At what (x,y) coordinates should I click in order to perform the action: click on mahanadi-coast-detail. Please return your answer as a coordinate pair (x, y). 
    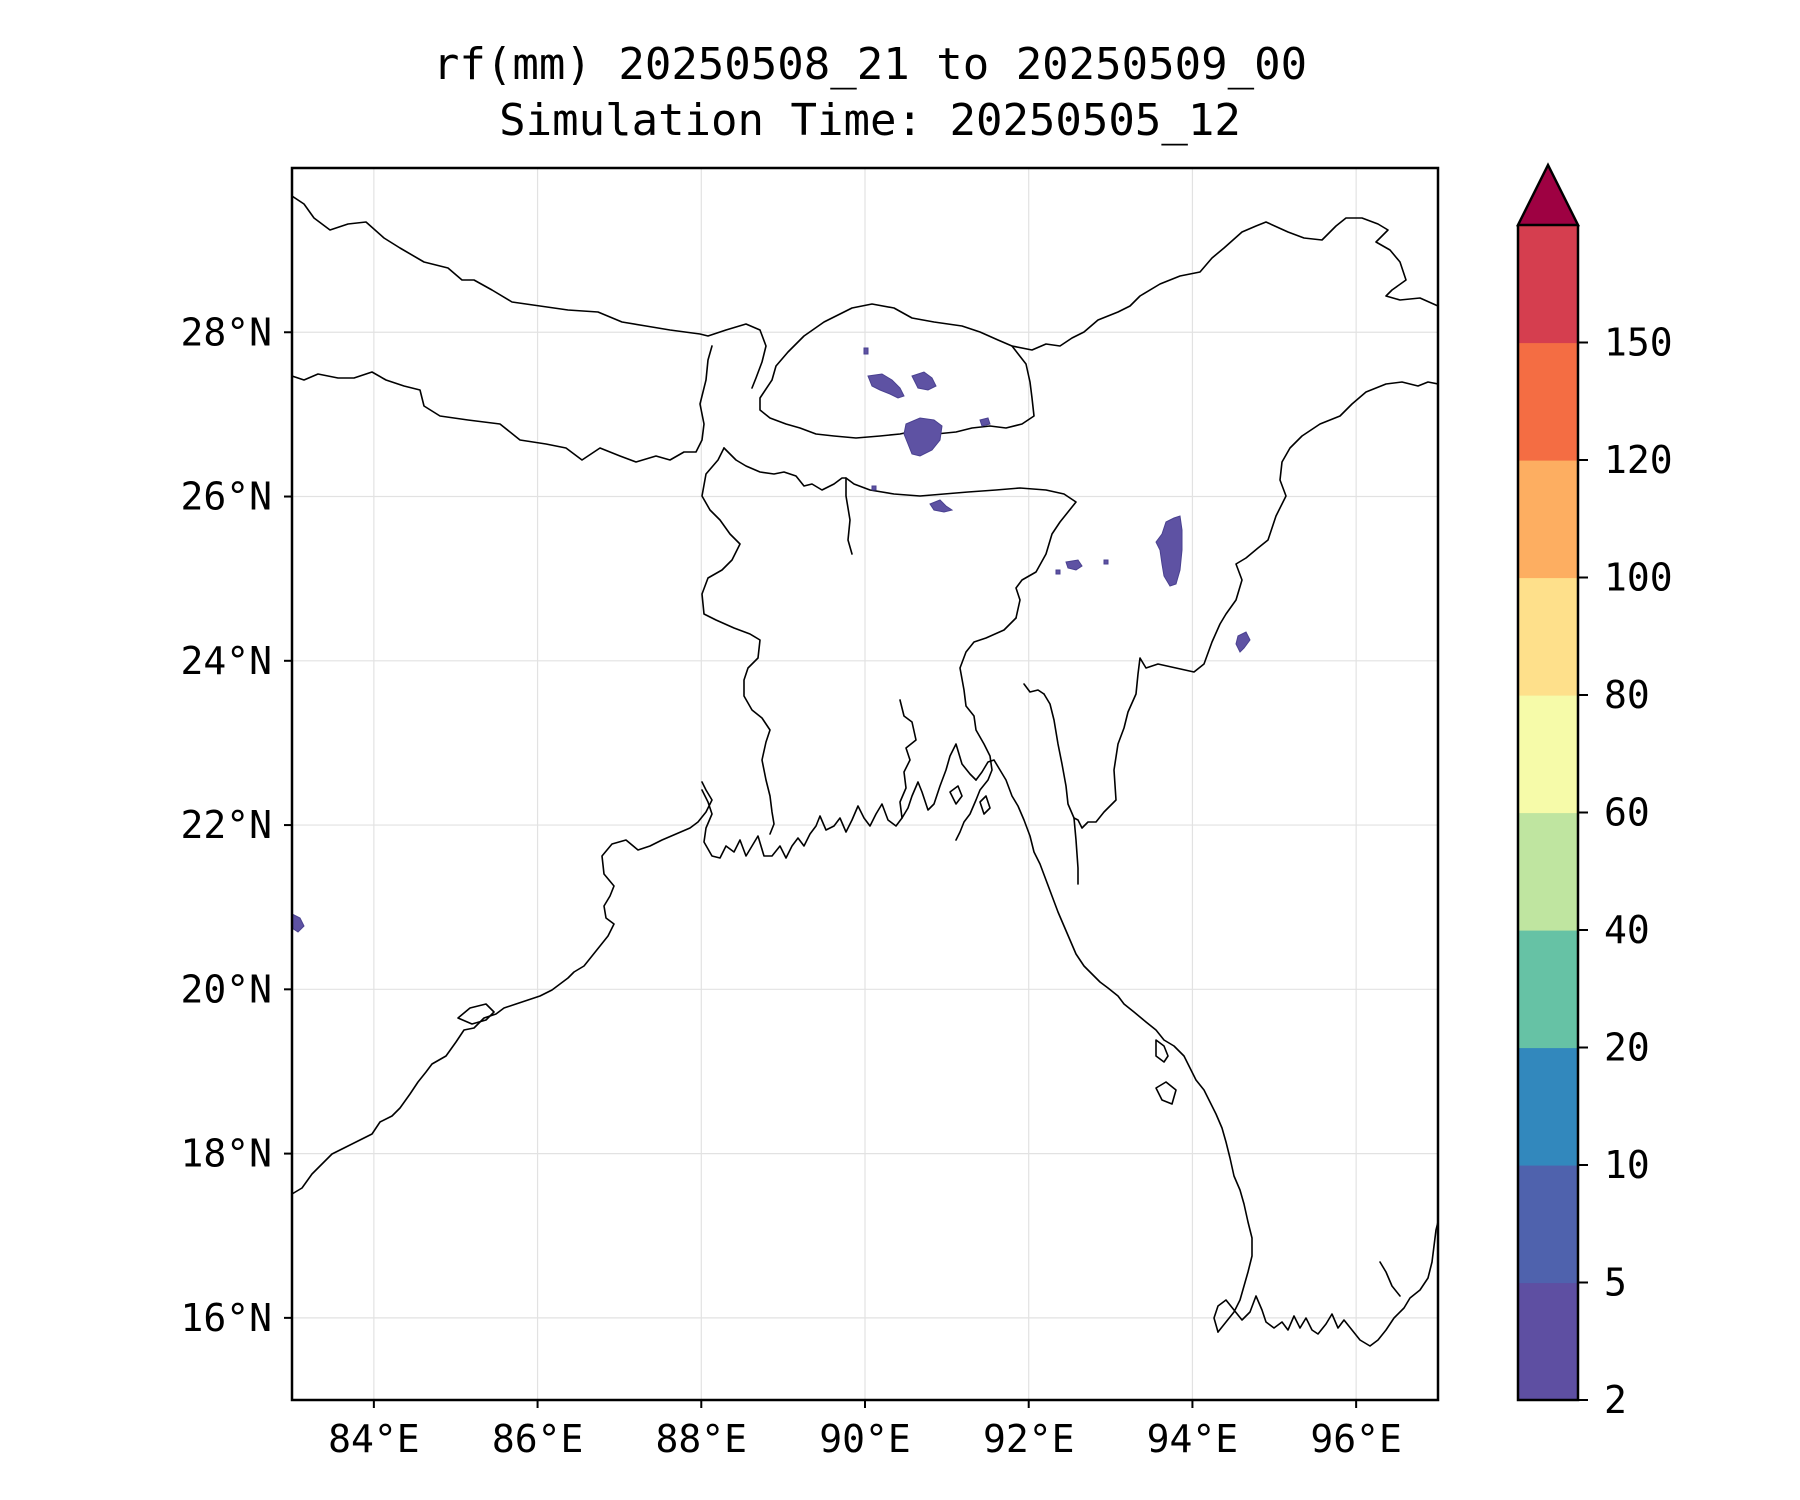
    Looking at the image, I should click on (476, 1014).